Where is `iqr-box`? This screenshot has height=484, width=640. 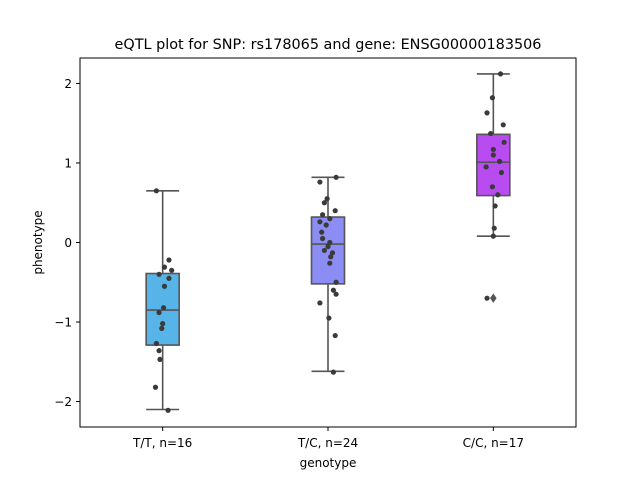
iqr-box is located at coordinates (328, 250).